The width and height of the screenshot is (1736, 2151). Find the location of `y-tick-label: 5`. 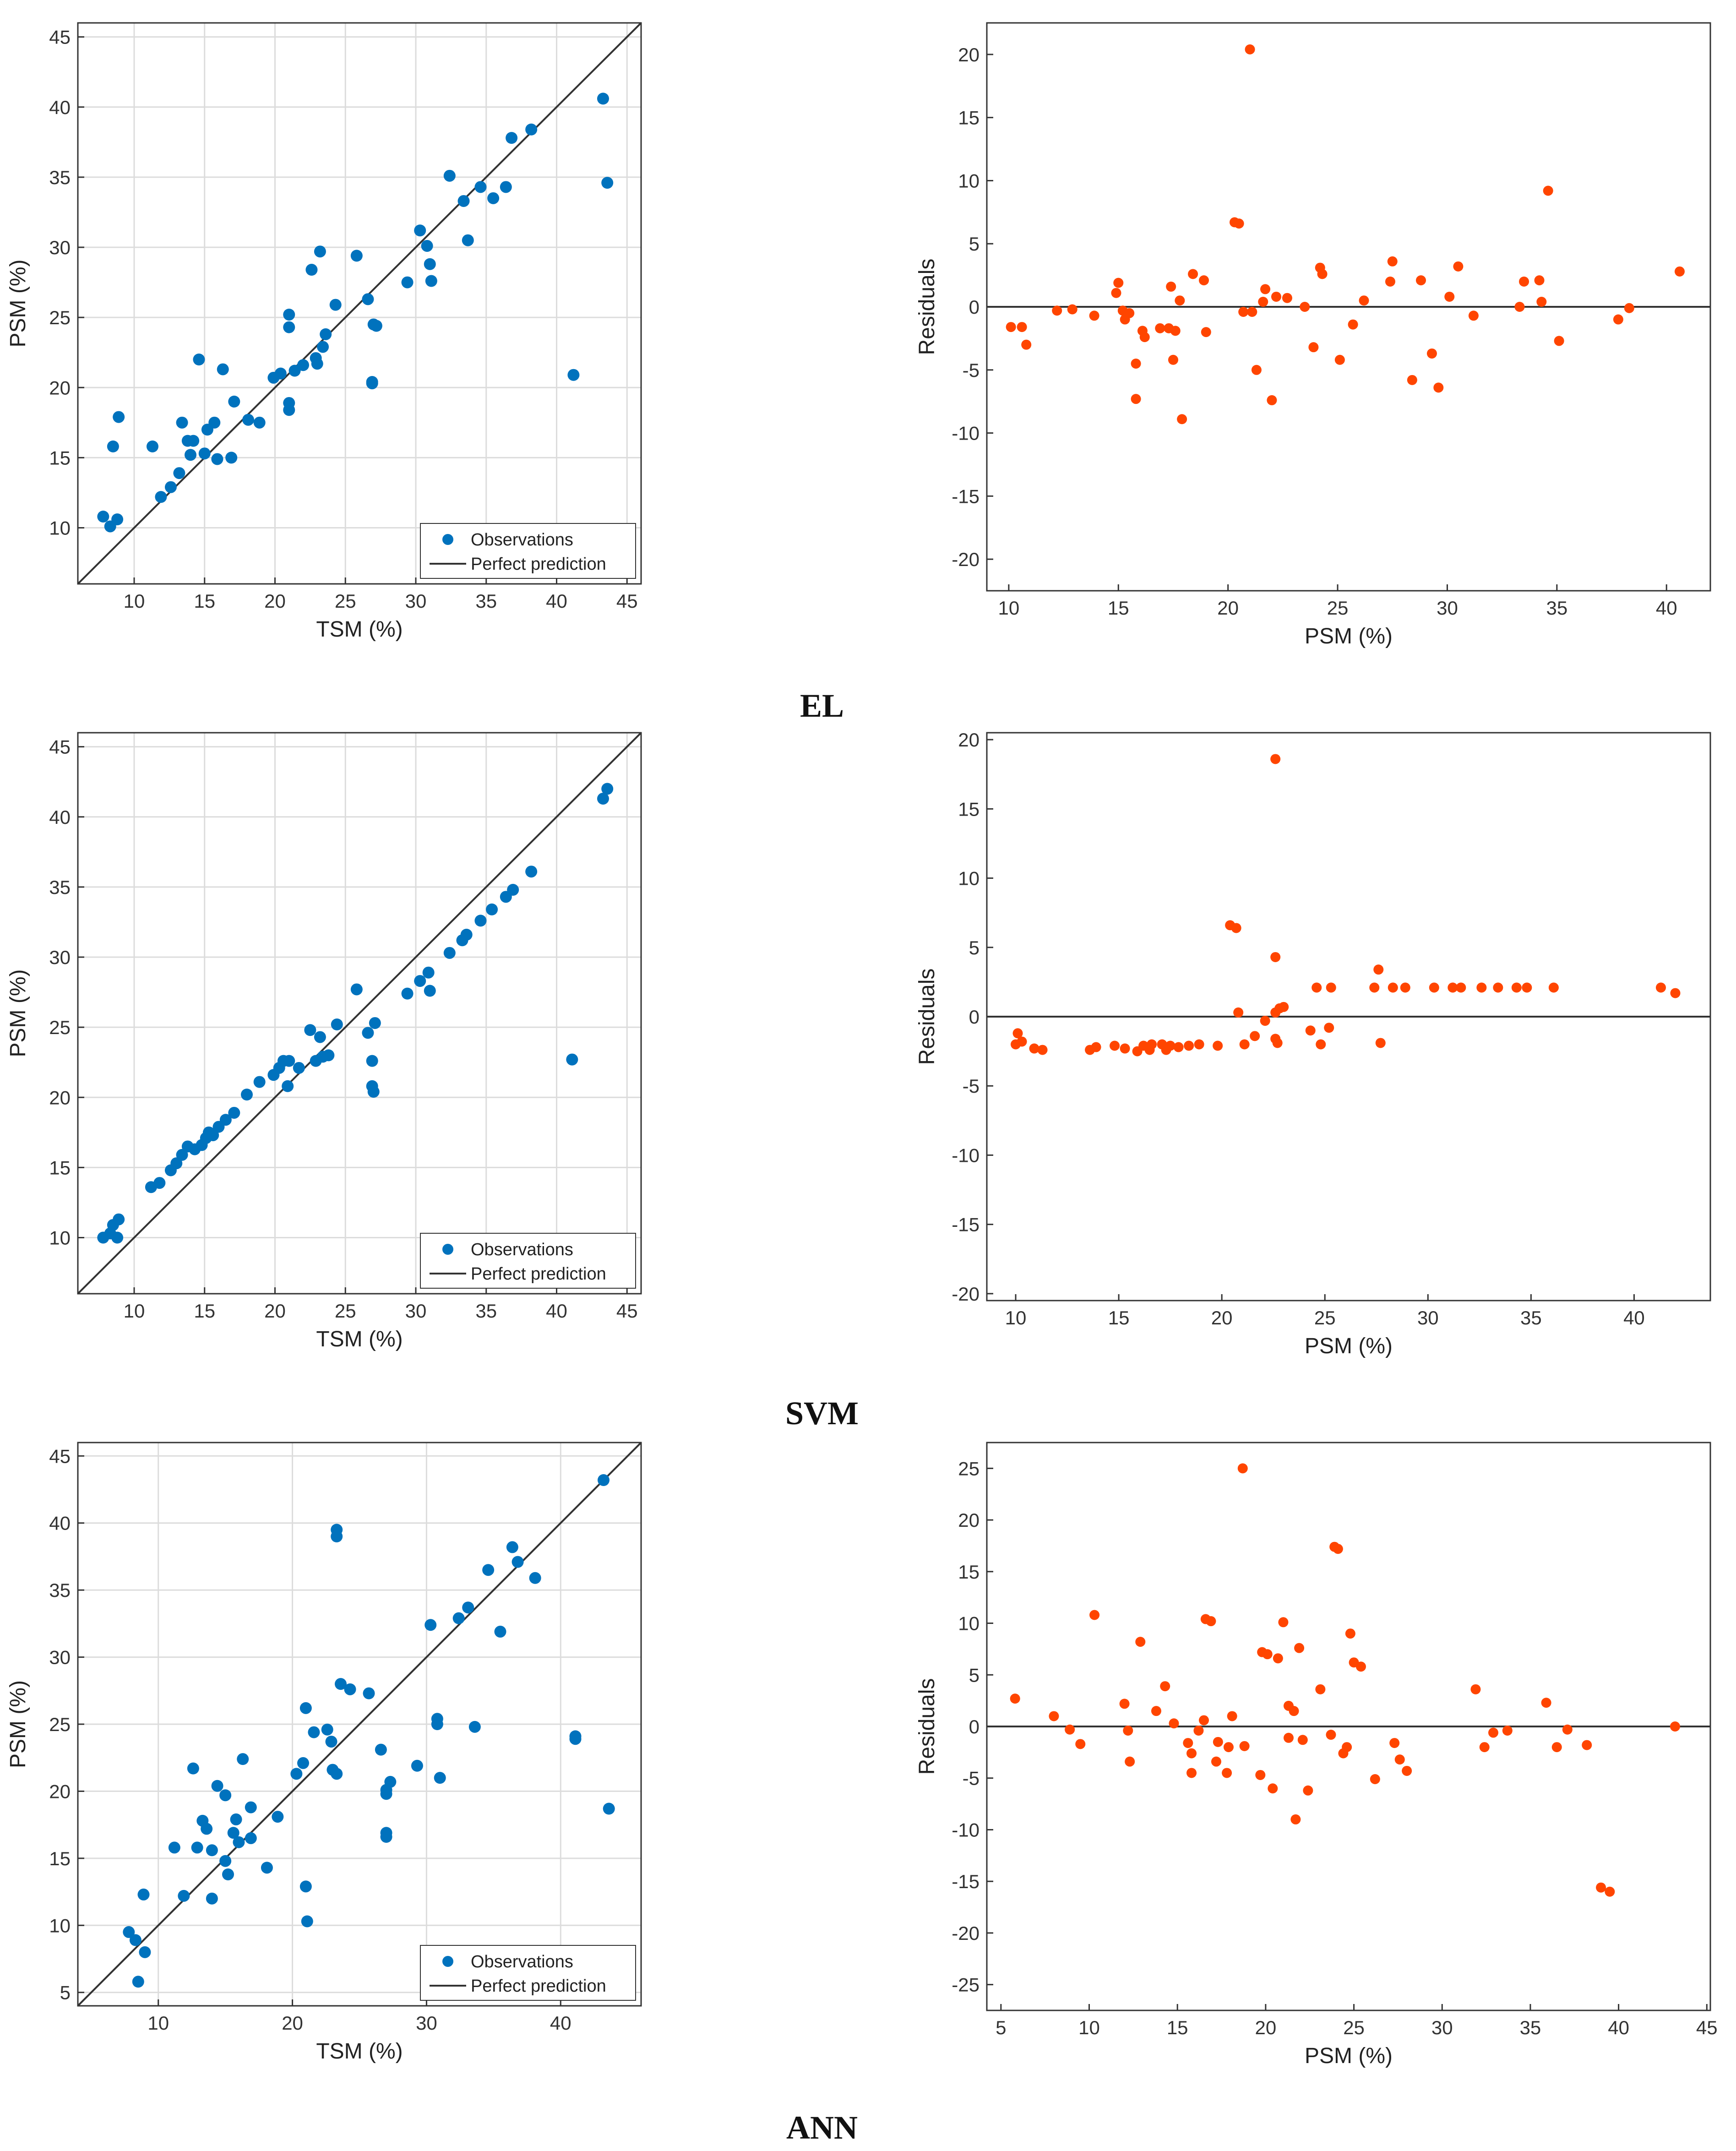

y-tick-label: 5 is located at coordinates (975, 947).